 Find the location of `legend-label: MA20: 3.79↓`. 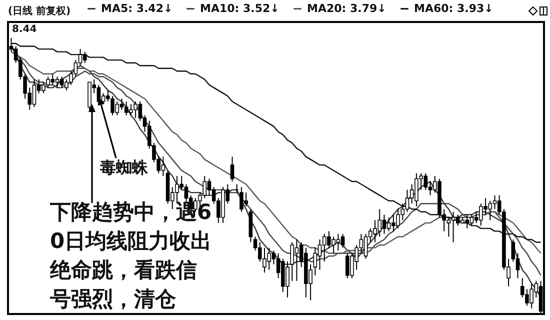

legend-label: MA20: 3.79↓ is located at coordinates (346, 8).